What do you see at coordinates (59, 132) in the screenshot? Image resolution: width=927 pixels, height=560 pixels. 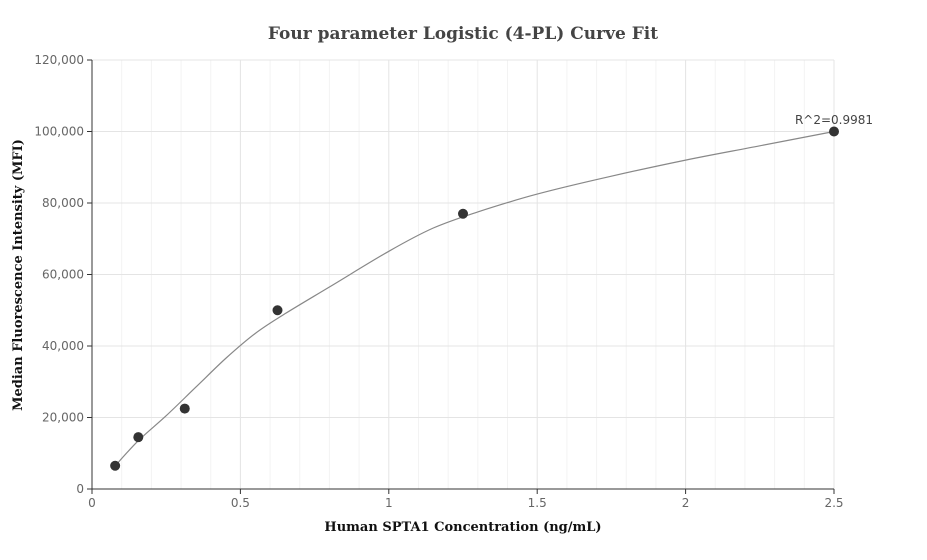 I see `y-tick-label: 100,000` at bounding box center [59, 132].